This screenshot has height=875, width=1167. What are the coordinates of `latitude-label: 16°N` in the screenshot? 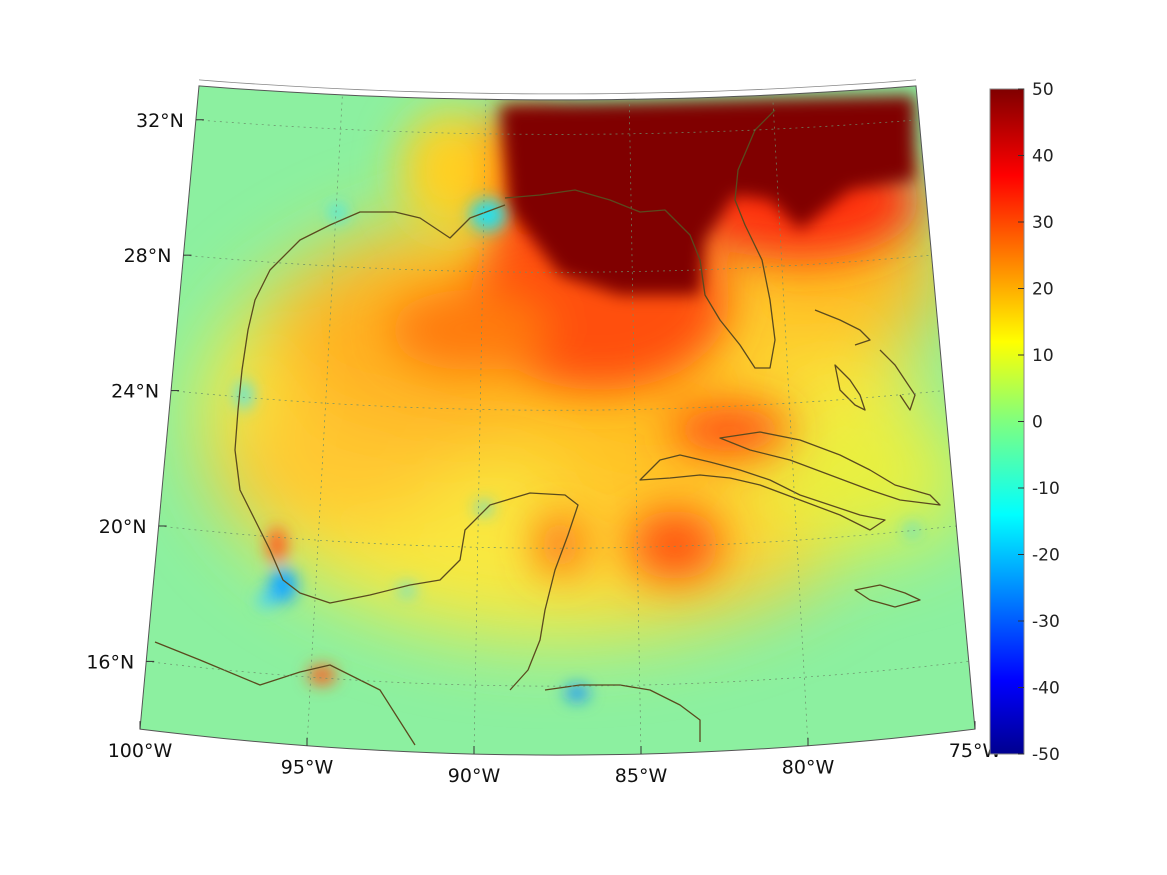 It's located at (110, 662).